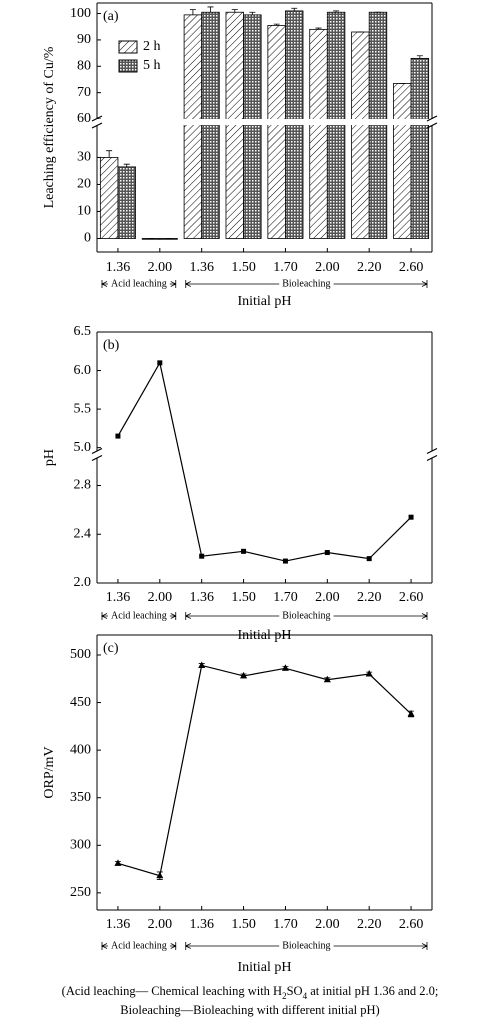 This screenshot has width=501, height=1024. What do you see at coordinates (84, 157) in the screenshot?
I see `y-tick-label: 30` at bounding box center [84, 157].